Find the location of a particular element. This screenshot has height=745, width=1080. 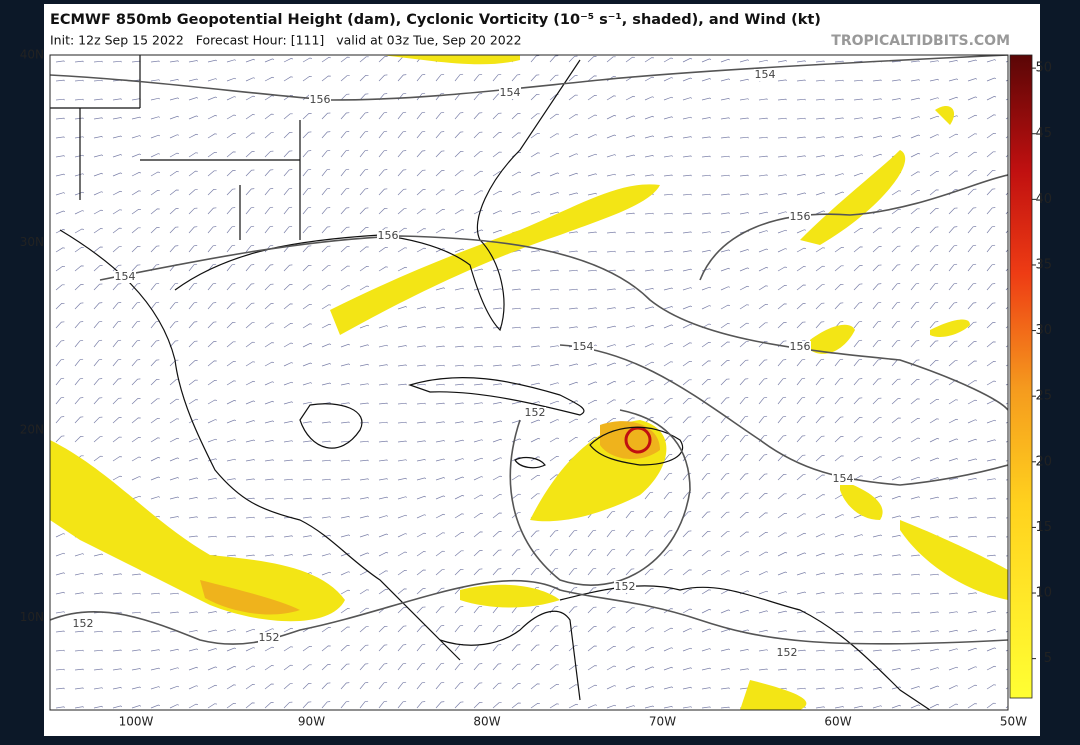

lon-label: 80W is located at coordinates (486, 722).